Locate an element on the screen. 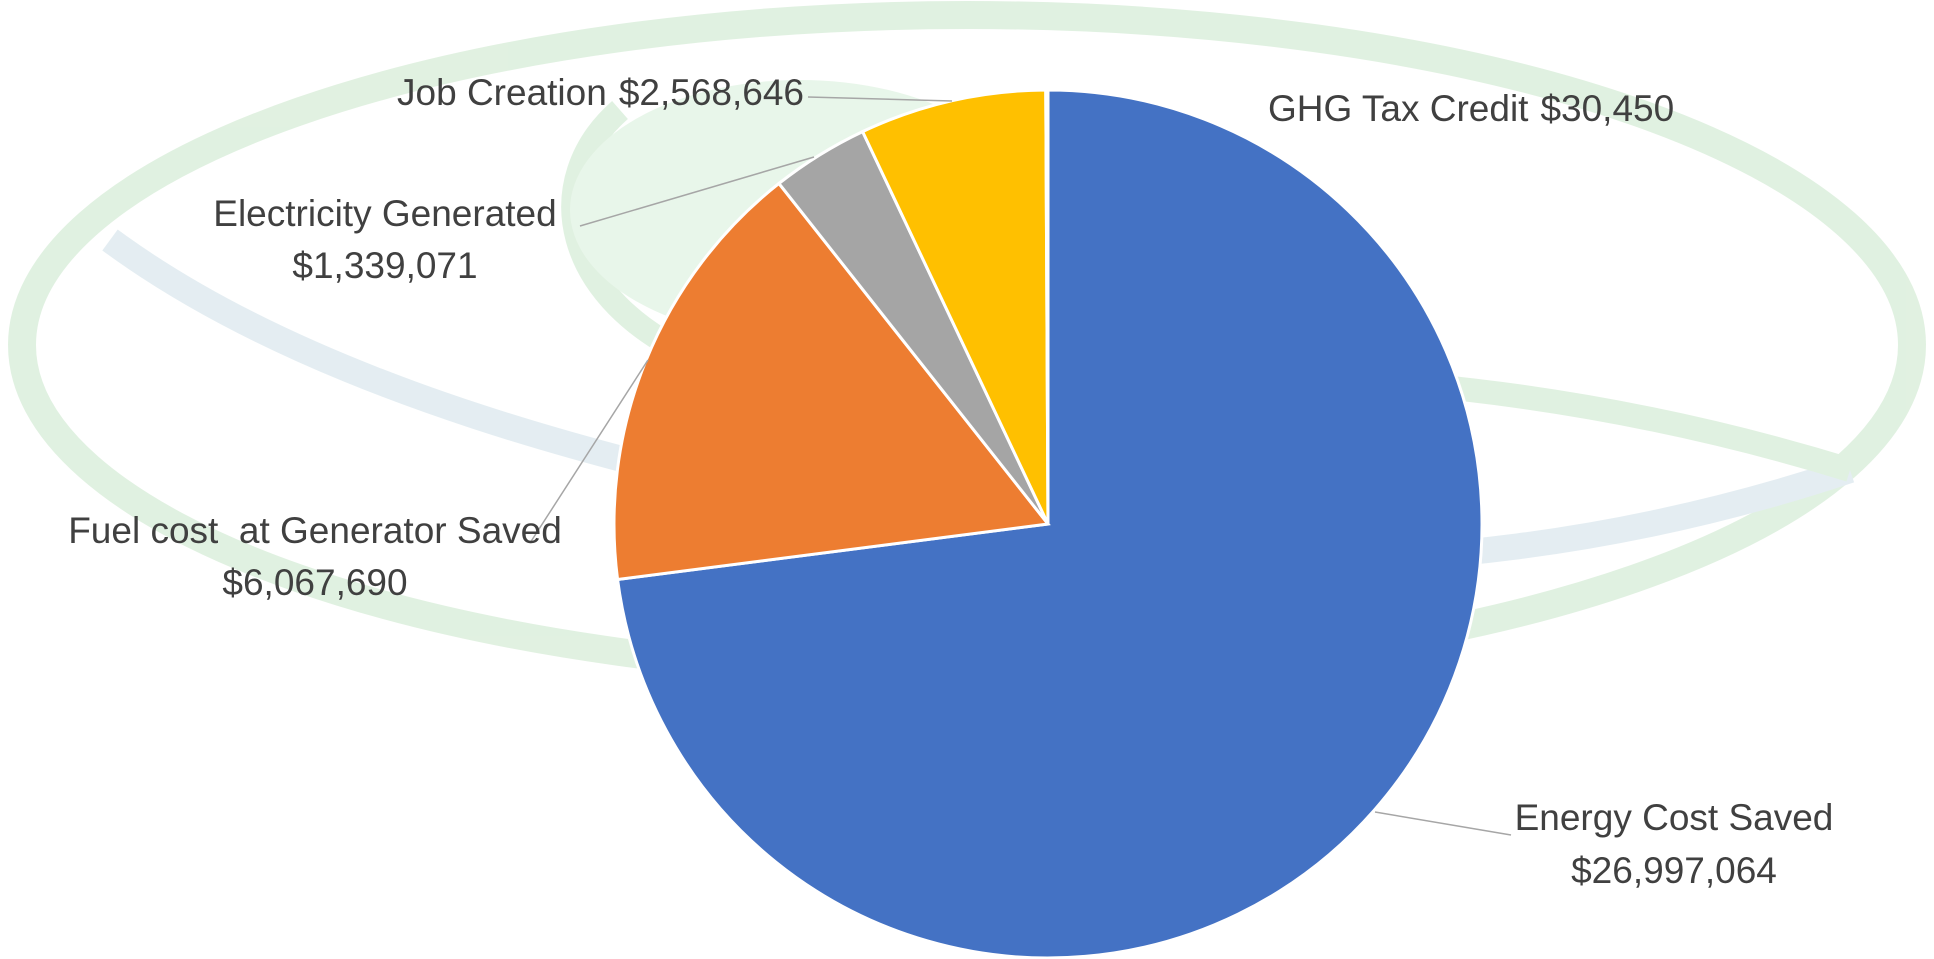 This screenshot has width=1934, height=959. data-label-name: GHG Tax Credit is located at coordinates (1398, 108).